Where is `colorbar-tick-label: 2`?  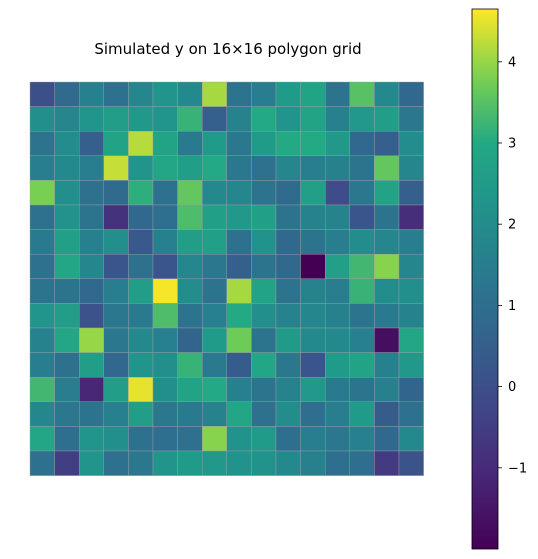 colorbar-tick-label: 2 is located at coordinates (512, 225).